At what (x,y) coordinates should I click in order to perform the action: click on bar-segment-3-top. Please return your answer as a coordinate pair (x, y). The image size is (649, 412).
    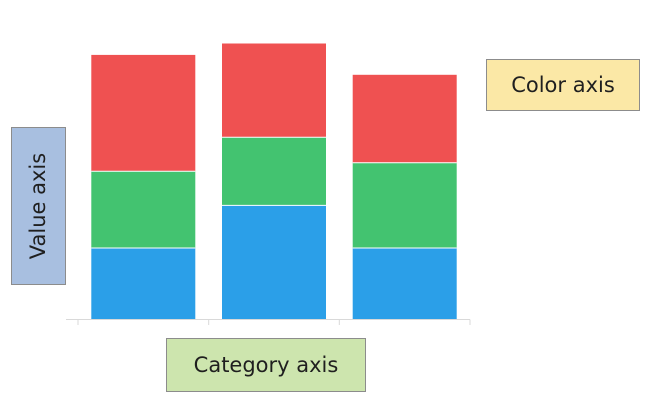
    Looking at the image, I should click on (404, 118).